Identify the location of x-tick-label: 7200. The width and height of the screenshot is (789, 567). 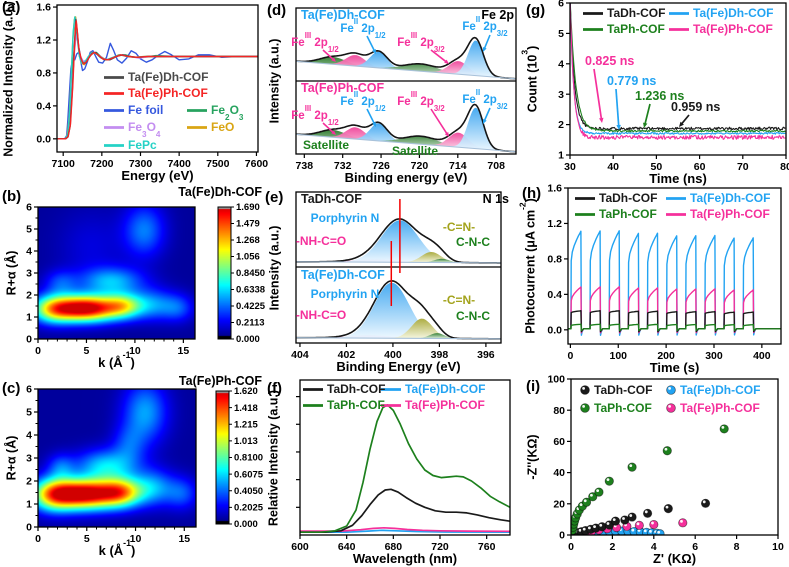
(102, 164).